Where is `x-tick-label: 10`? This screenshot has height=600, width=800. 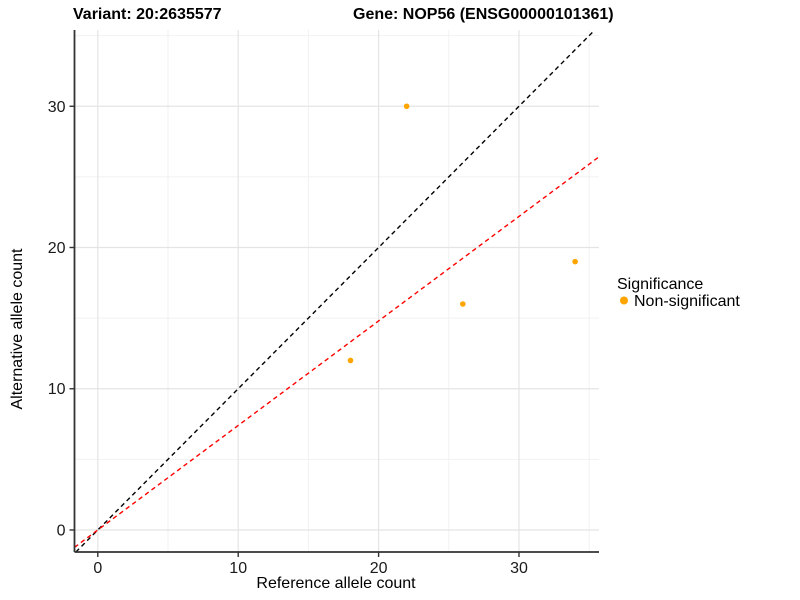
x-tick-label: 10 is located at coordinates (238, 568).